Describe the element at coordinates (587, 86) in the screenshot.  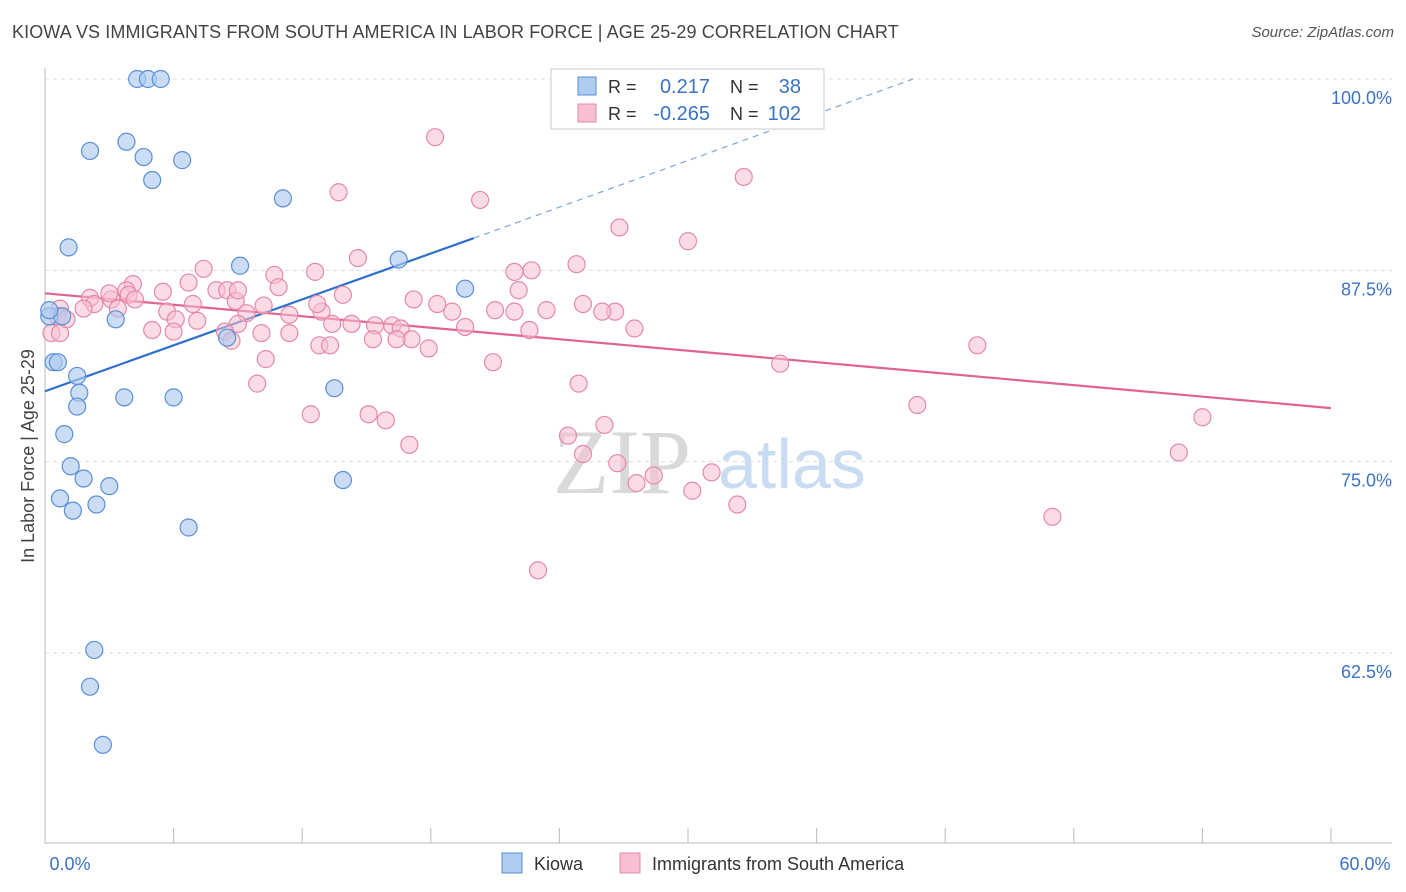
I see `stats-swatch-kiowa` at that location.